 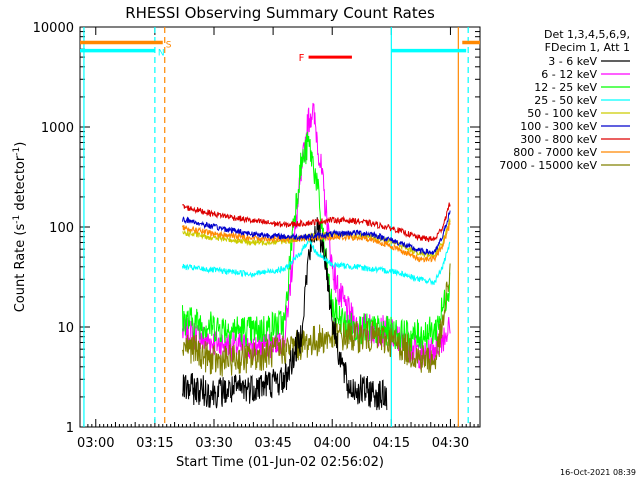 I want to click on legend-label-6: 300 - 800 keV, so click(x=558, y=139).